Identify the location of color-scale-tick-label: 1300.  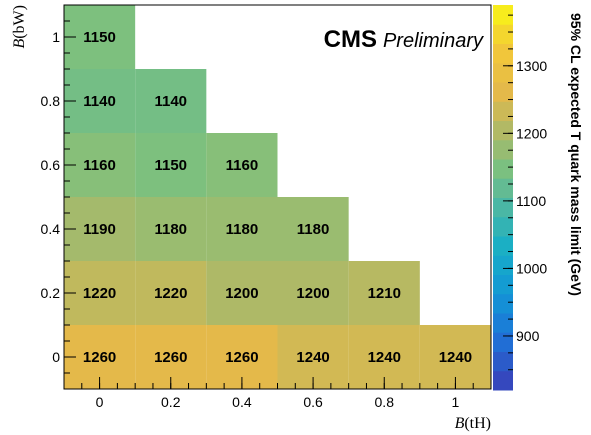
(531, 66).